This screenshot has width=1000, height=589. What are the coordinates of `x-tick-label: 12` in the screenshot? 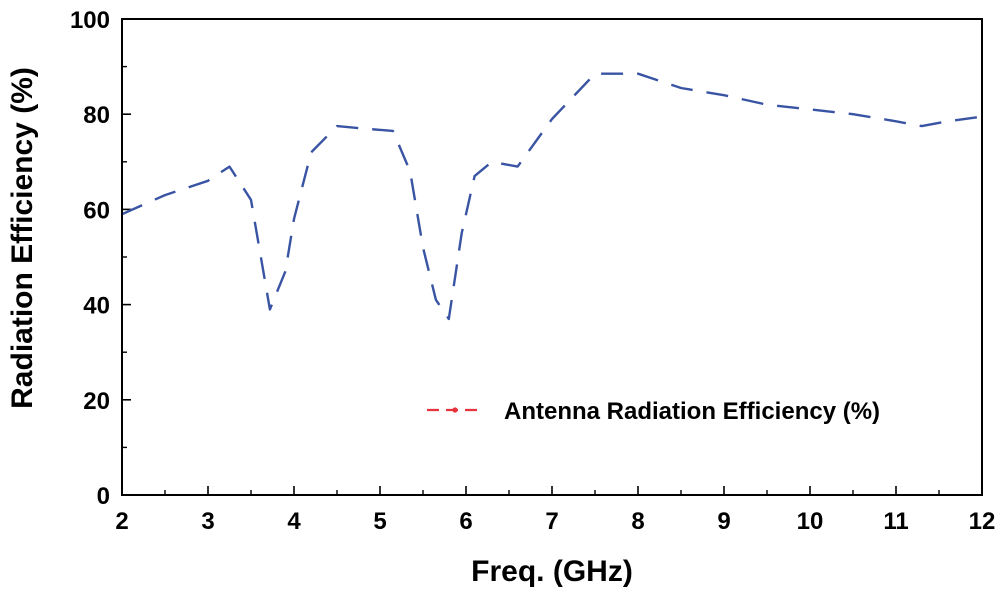 It's located at (982, 521).